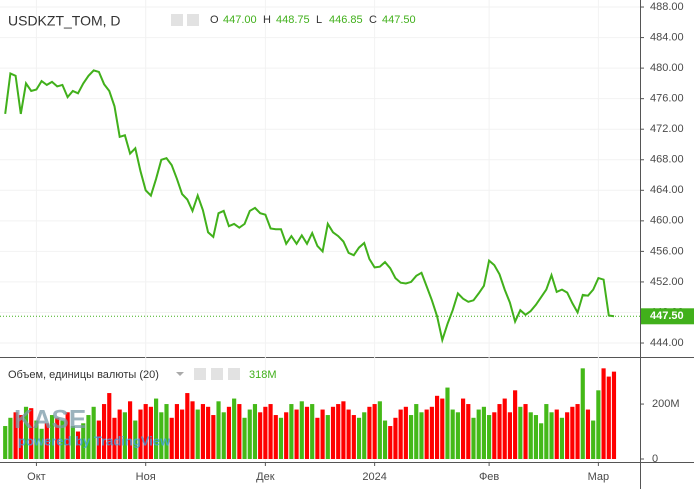  Describe the element at coordinates (667, 251) in the screenshot. I see `y-tick-label: 456.00` at that location.